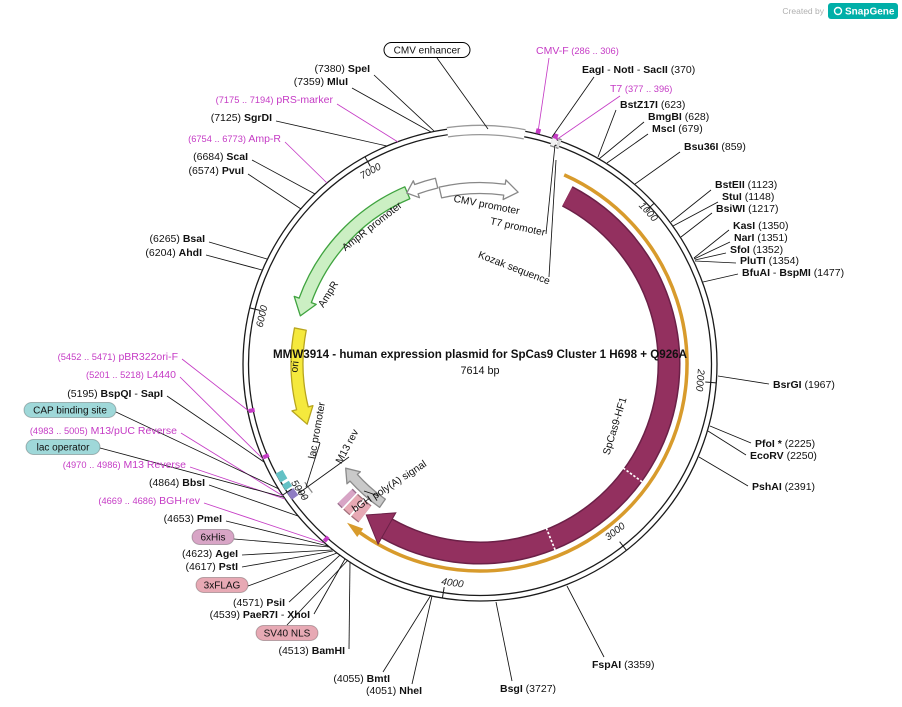  I want to click on enzyme-label-bsu36i: Bsu36I (859), so click(715, 147).